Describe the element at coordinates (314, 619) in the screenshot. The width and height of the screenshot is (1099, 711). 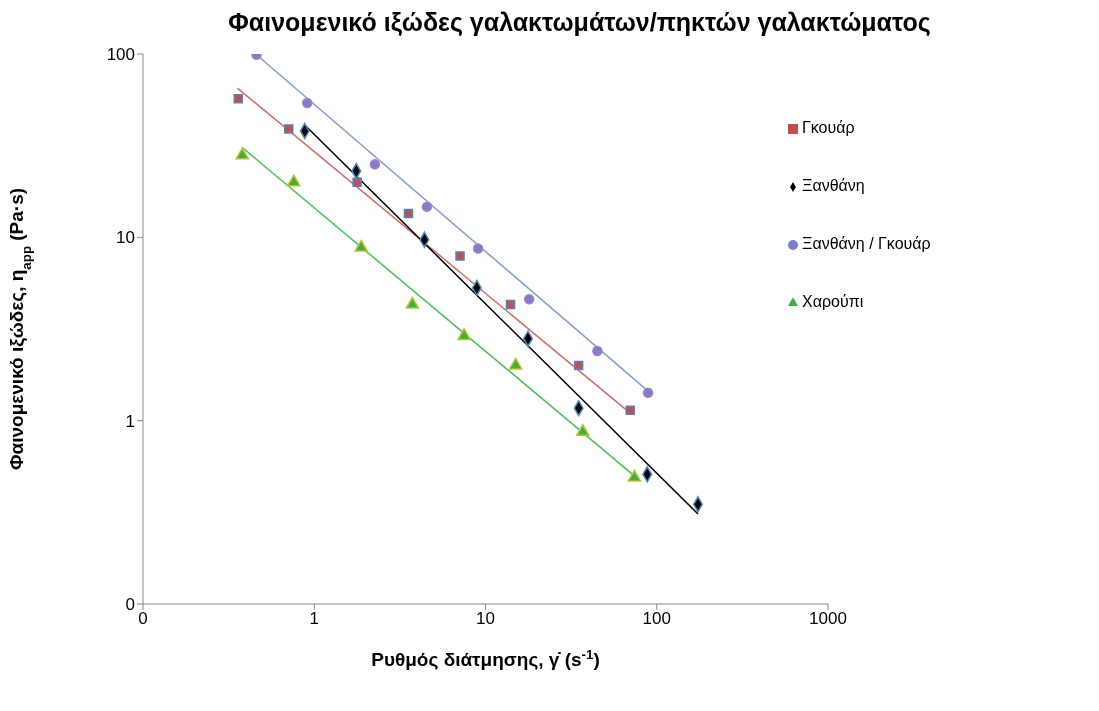
I see `x-tick-label: 1` at that location.